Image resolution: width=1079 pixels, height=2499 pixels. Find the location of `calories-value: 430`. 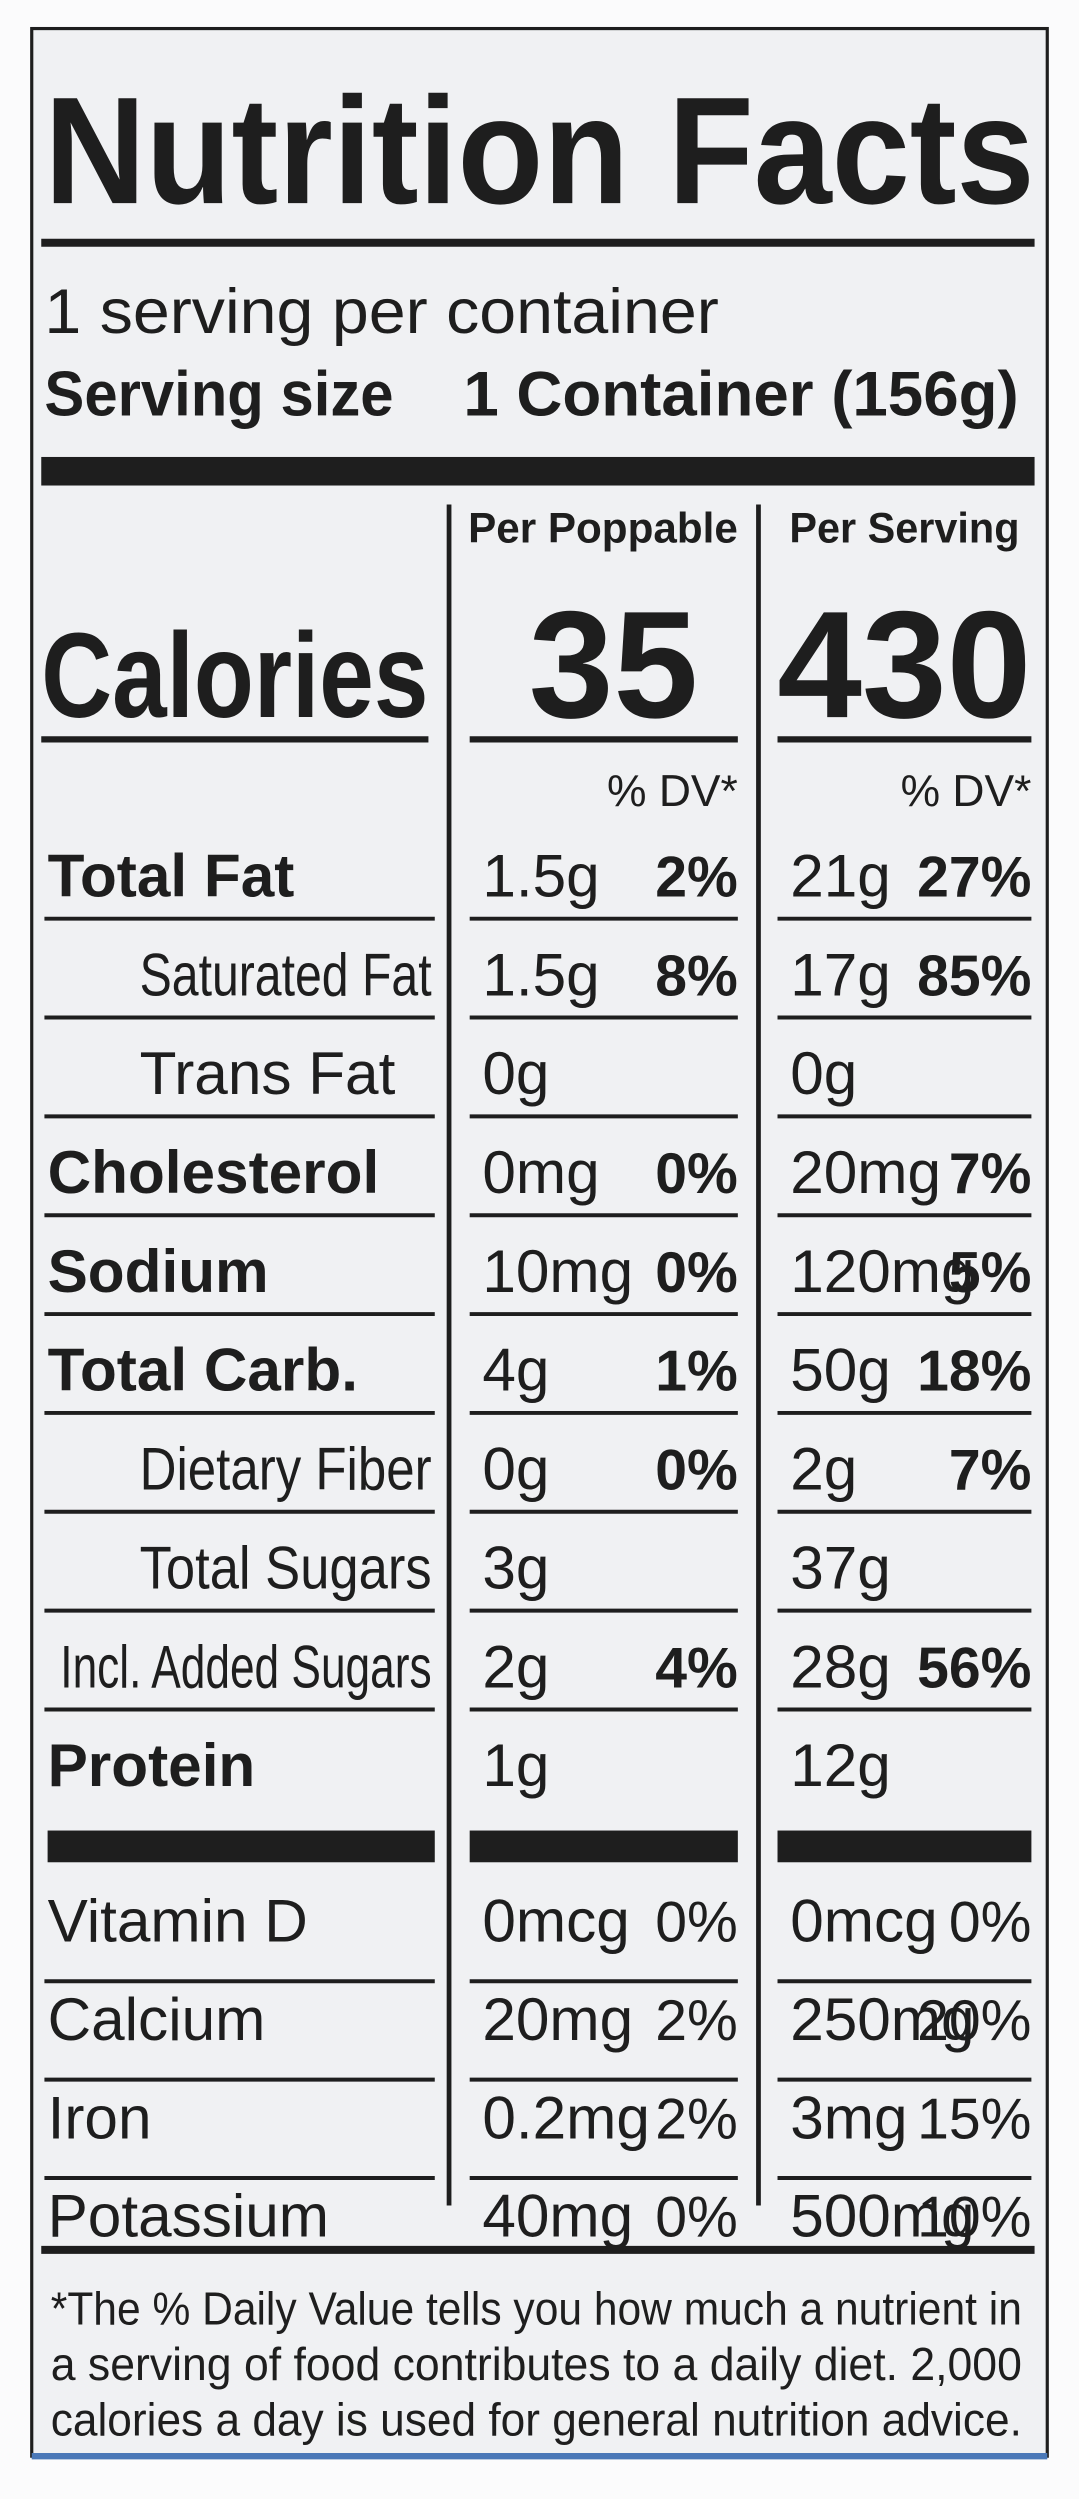

calories-value: 430 is located at coordinates (904, 665).